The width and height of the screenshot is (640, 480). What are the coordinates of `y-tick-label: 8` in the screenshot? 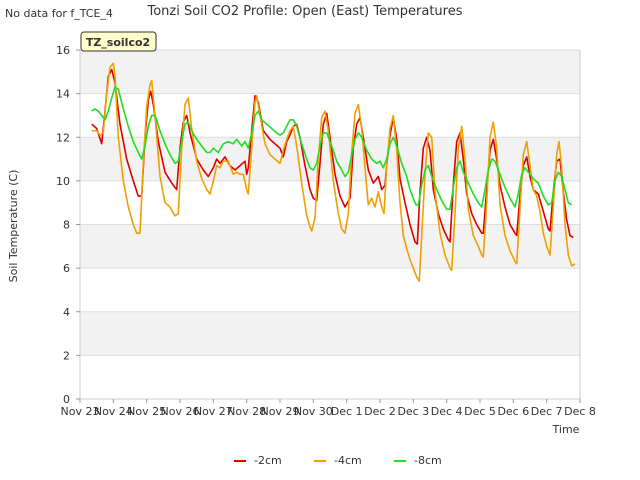 It's located at (66, 225).